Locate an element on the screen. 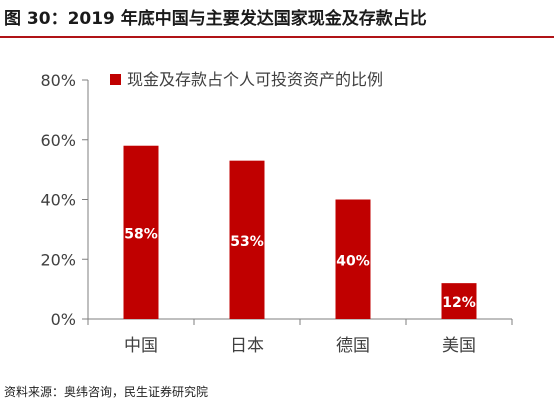  x-tick-label: 德国 is located at coordinates (353, 346).